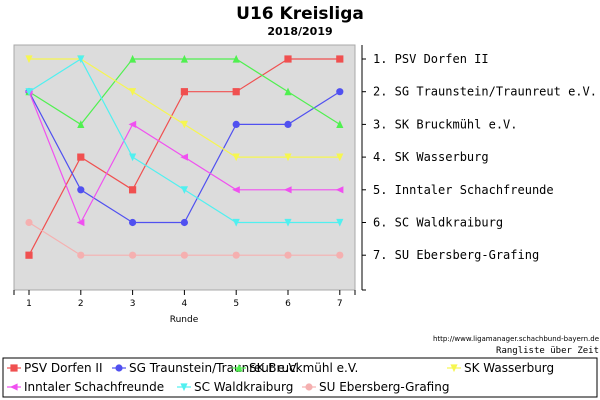 This screenshot has height=400, width=600. What do you see at coordinates (300, 14) in the screenshot?
I see `chart-title: U16 Kreisliga` at bounding box center [300, 14].